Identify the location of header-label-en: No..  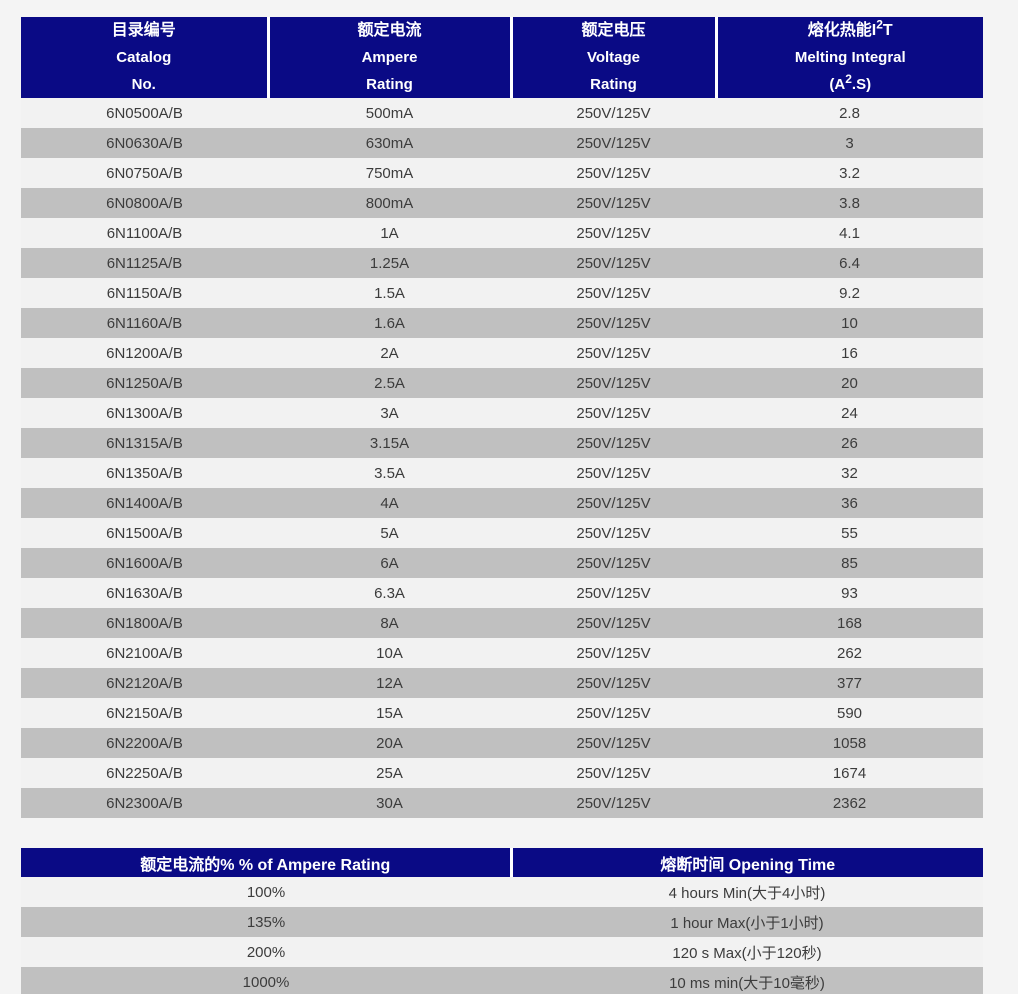
(143, 84).